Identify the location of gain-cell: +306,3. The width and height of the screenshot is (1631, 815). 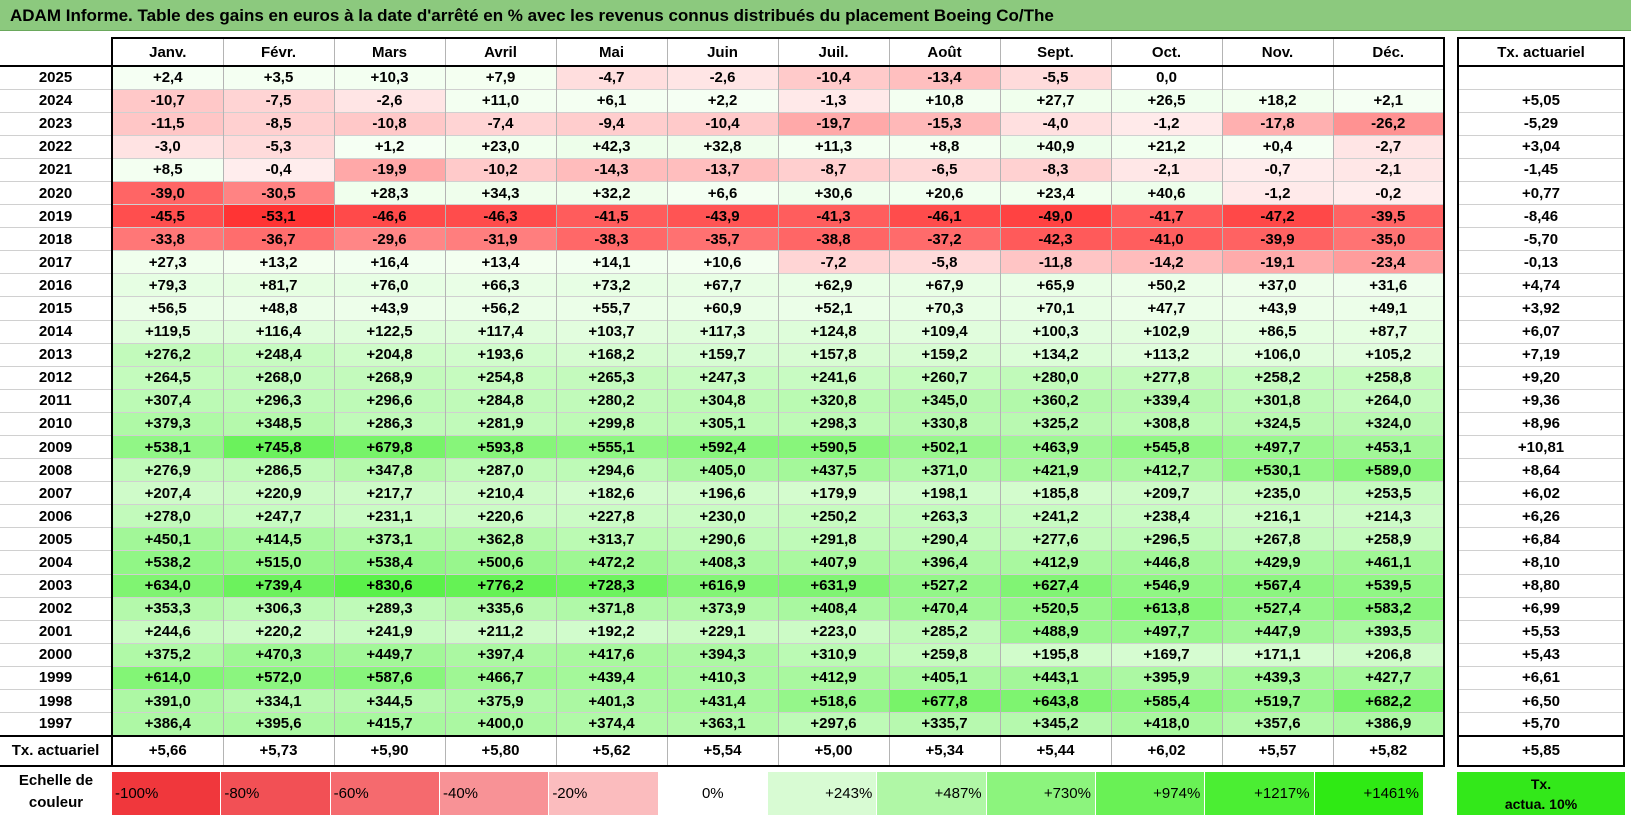
(278, 608).